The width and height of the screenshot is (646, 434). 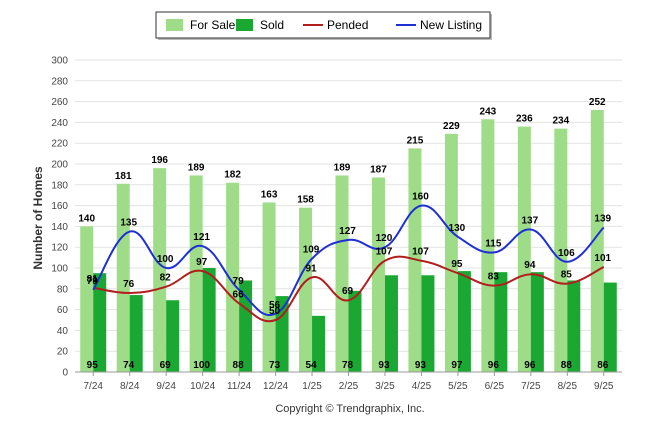 What do you see at coordinates (202, 386) in the screenshot?
I see `x-tick-label: 10/24` at bounding box center [202, 386].